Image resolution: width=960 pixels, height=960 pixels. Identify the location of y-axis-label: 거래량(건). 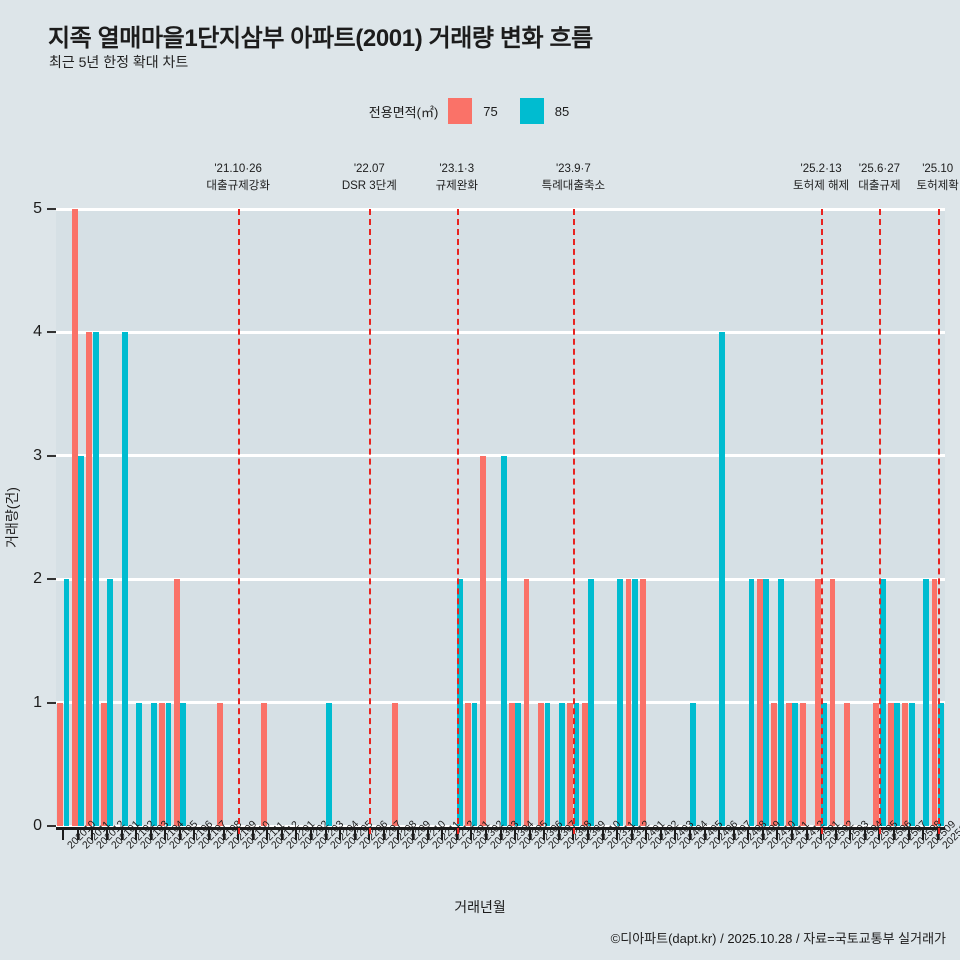
(12, 517).